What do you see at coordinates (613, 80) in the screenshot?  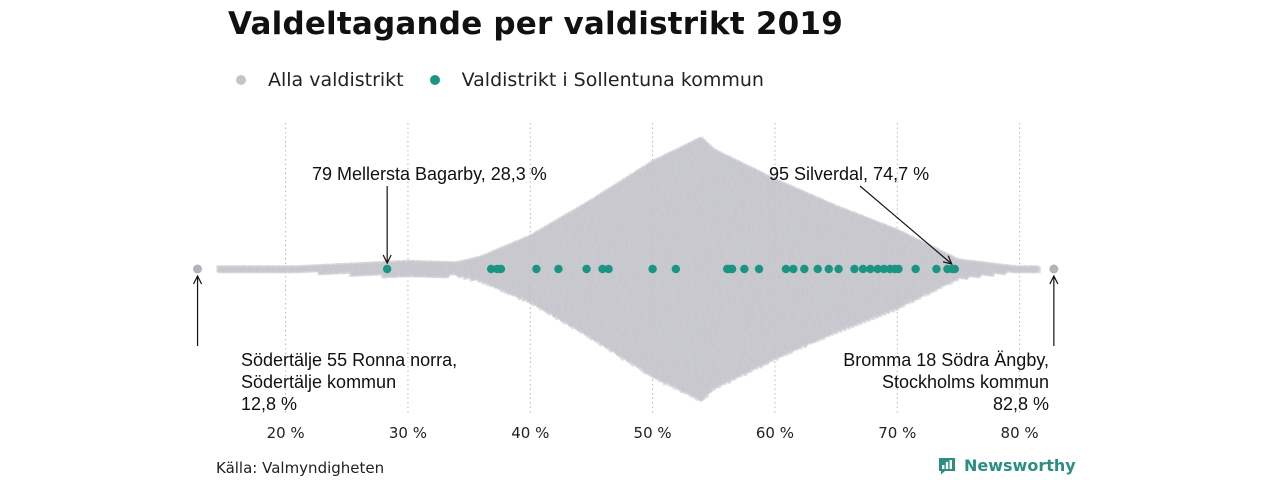 I see `legend-label-sollentuna: Valdistrikt i Sollentuna kommun` at bounding box center [613, 80].